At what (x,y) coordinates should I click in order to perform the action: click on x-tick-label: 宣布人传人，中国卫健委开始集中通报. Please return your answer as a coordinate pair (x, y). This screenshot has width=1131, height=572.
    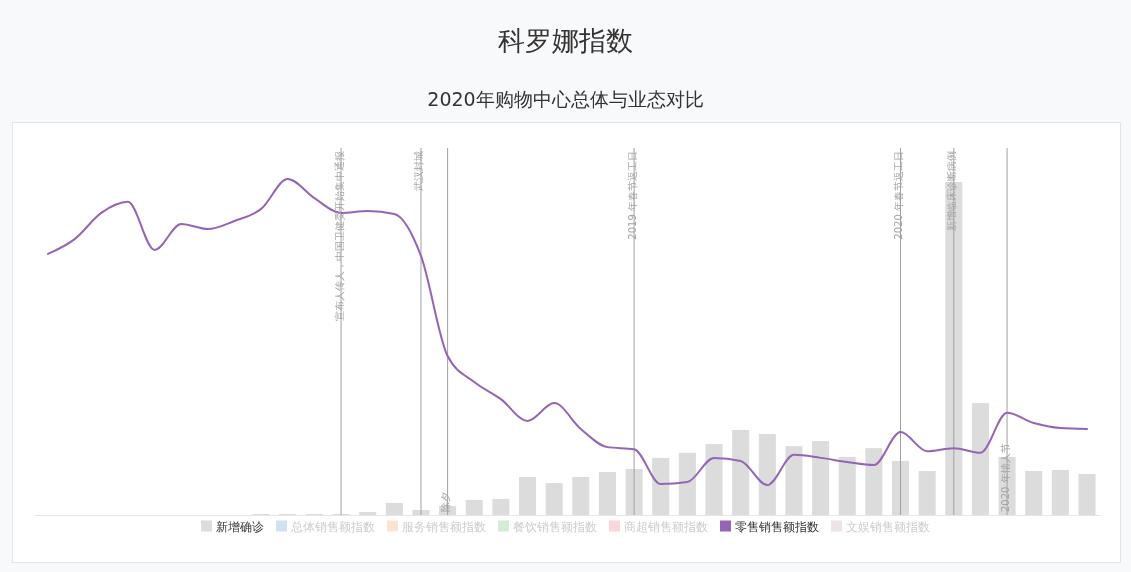
    Looking at the image, I should click on (339, 236).